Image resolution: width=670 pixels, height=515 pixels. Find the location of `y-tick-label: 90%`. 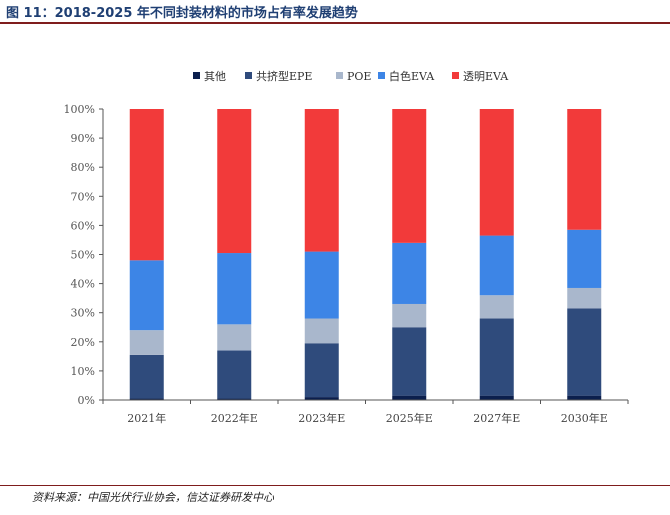

y-tick-label: 90% is located at coordinates (83, 138).